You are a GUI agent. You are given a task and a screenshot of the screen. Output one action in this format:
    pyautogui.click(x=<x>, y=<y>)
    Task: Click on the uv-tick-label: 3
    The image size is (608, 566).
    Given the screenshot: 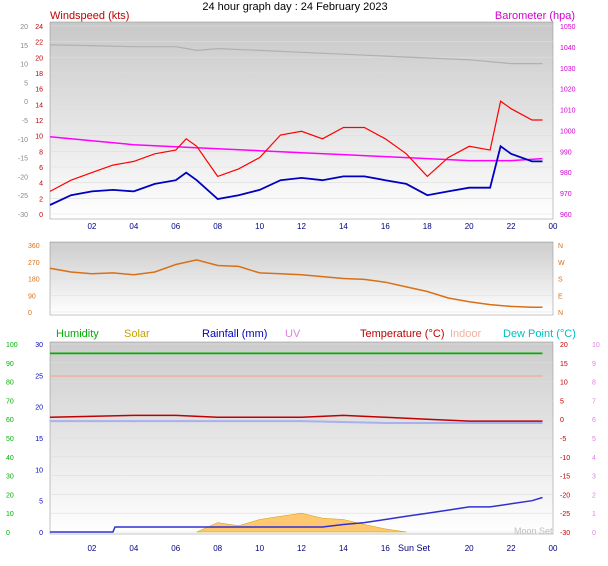 What is the action you would take?
    pyautogui.click(x=594, y=477)
    